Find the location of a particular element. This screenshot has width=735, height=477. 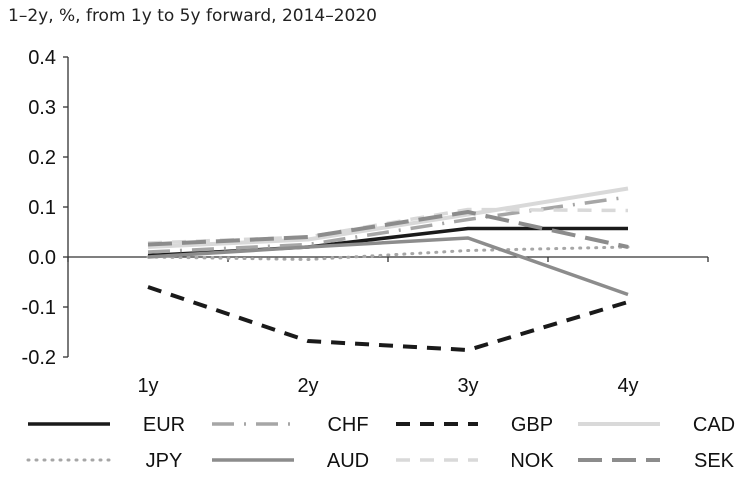

legend-label-chf: CHF is located at coordinates (347, 425).